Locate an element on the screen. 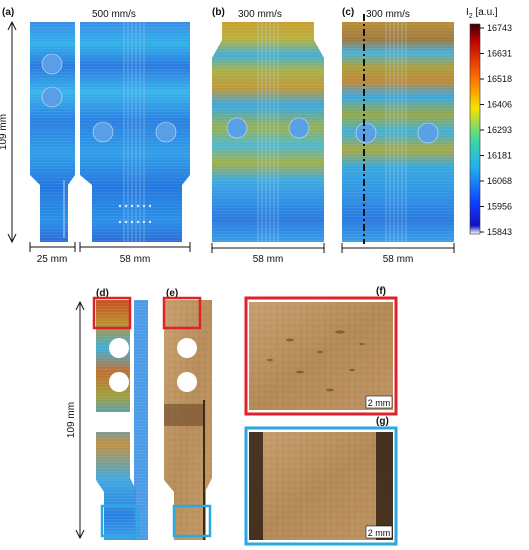 Image resolution: width=529 pixels, height=550 pixels. panel-a-width-narrow: 25 mm is located at coordinates (52, 259).